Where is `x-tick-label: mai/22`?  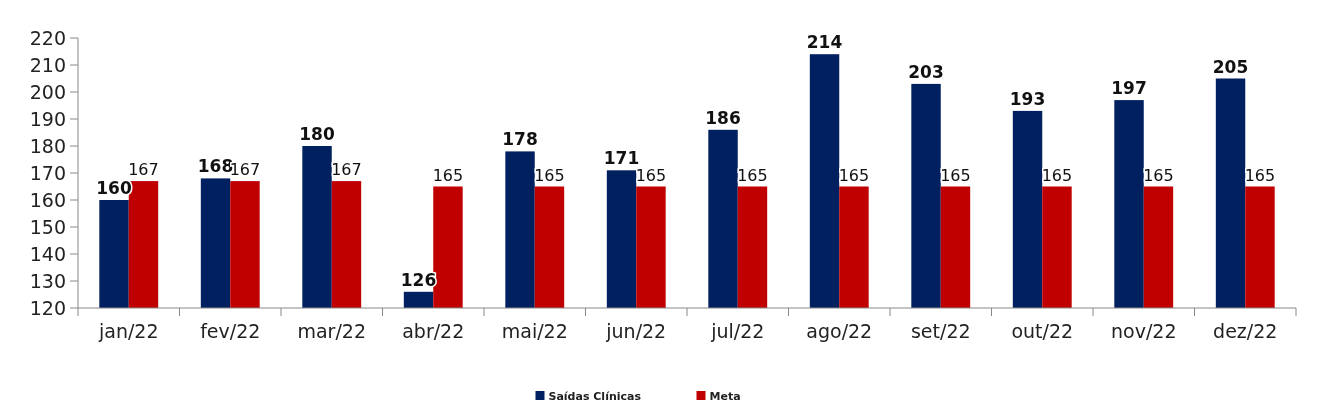 x-tick-label: mai/22 is located at coordinates (534, 331).